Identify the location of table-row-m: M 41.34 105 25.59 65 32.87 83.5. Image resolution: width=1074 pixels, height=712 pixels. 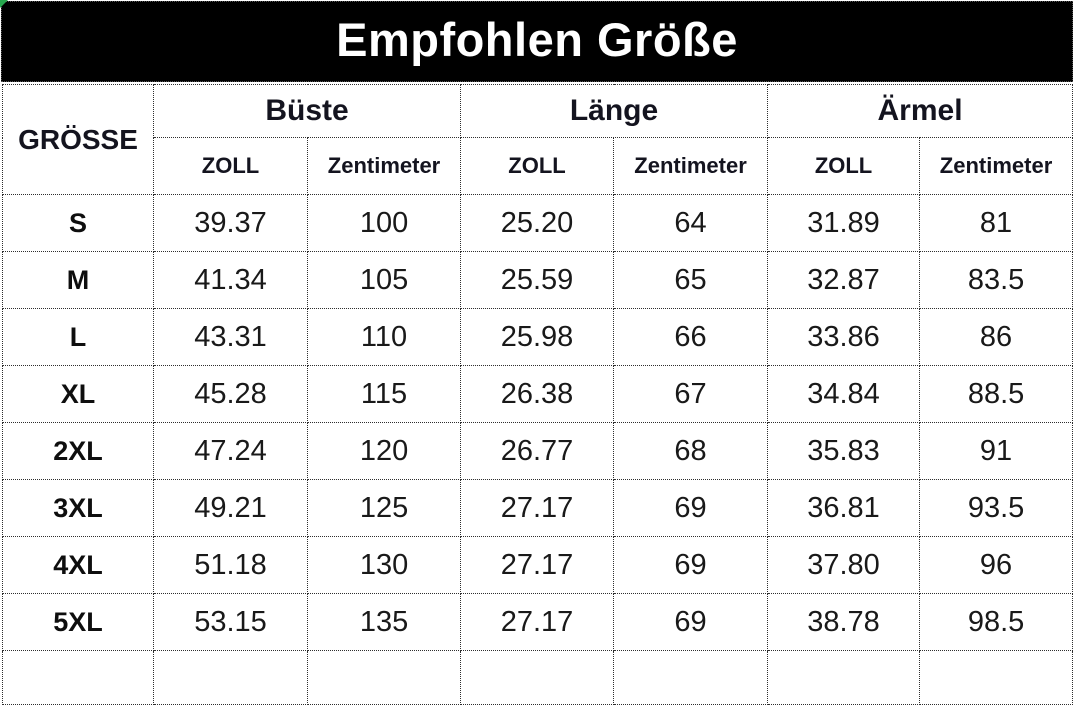
(538, 280).